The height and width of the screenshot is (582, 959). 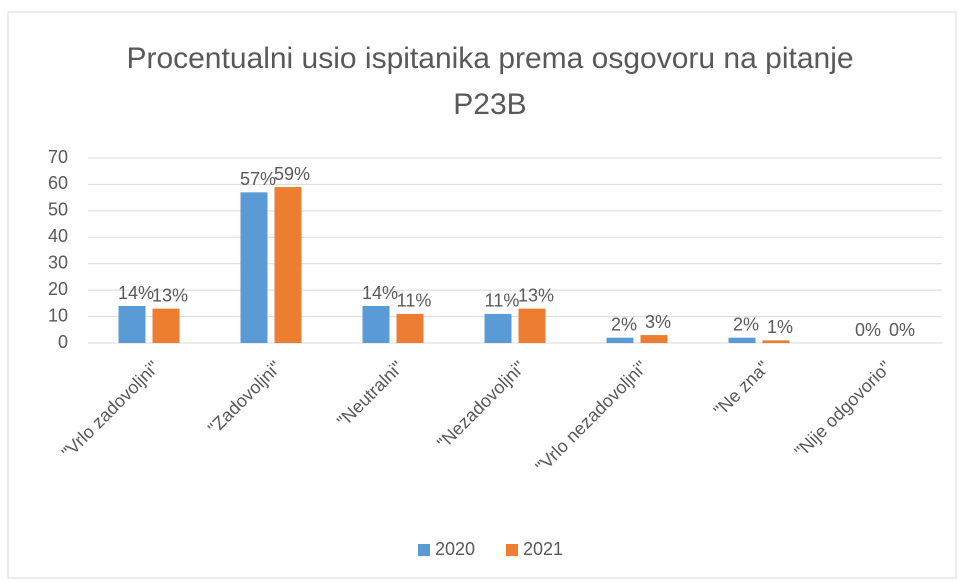 I want to click on data-label: 59%, so click(x=292, y=174).